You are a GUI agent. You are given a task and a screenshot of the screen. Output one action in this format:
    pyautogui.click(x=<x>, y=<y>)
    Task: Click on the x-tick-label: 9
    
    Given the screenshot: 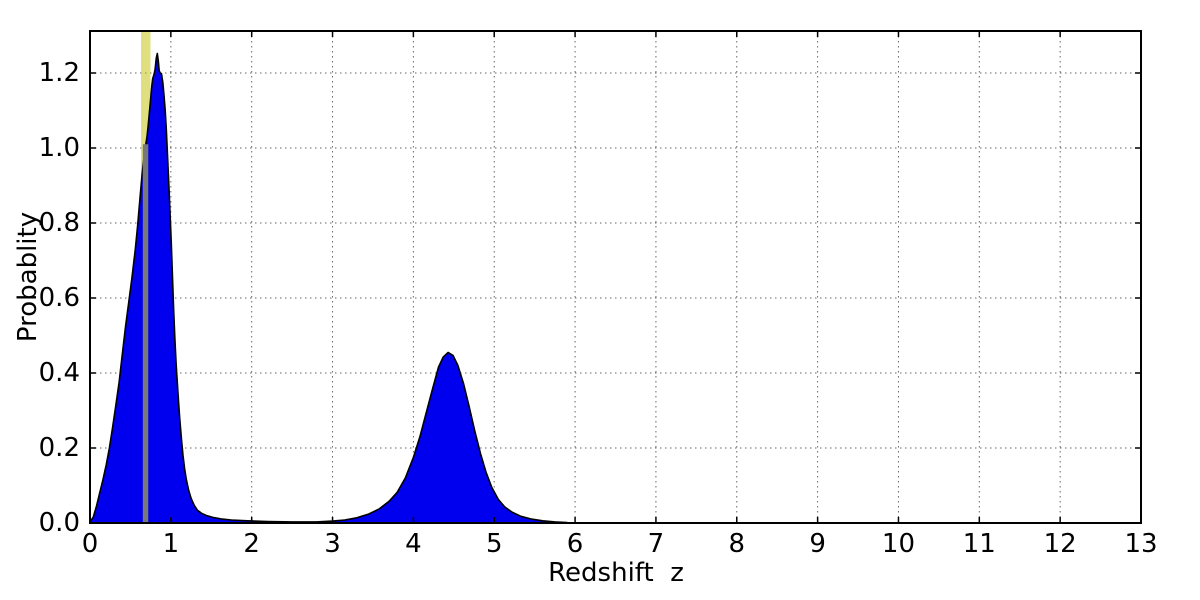 What is the action you would take?
    pyautogui.click(x=817, y=544)
    